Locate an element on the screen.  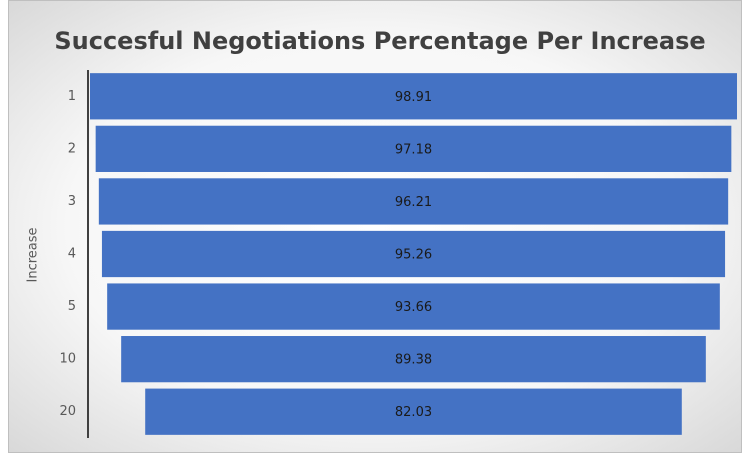
y-tick-label: 2 is located at coordinates (72, 148).